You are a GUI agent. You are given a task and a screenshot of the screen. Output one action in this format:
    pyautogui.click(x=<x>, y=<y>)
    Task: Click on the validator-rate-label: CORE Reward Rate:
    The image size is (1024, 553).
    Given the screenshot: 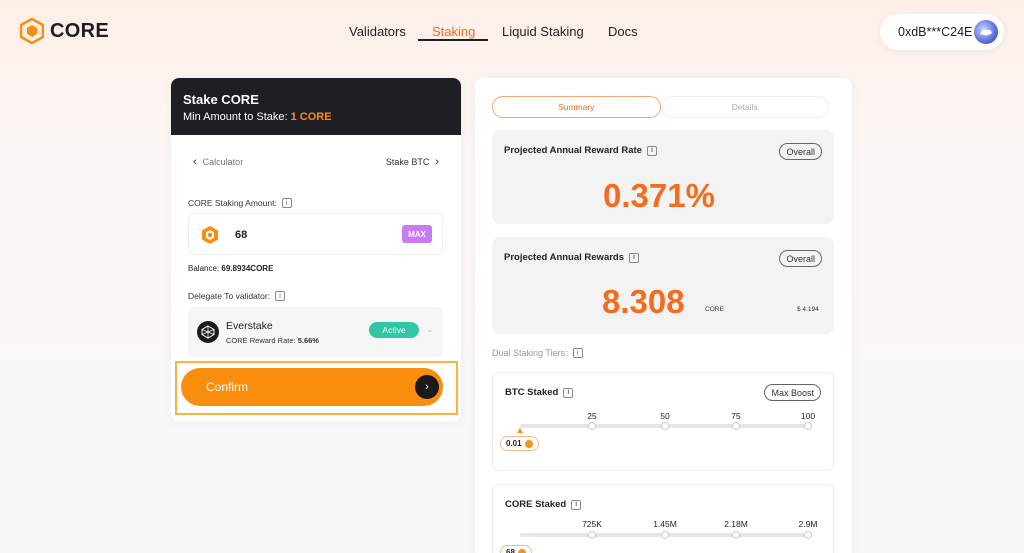 What is the action you would take?
    pyautogui.click(x=261, y=340)
    